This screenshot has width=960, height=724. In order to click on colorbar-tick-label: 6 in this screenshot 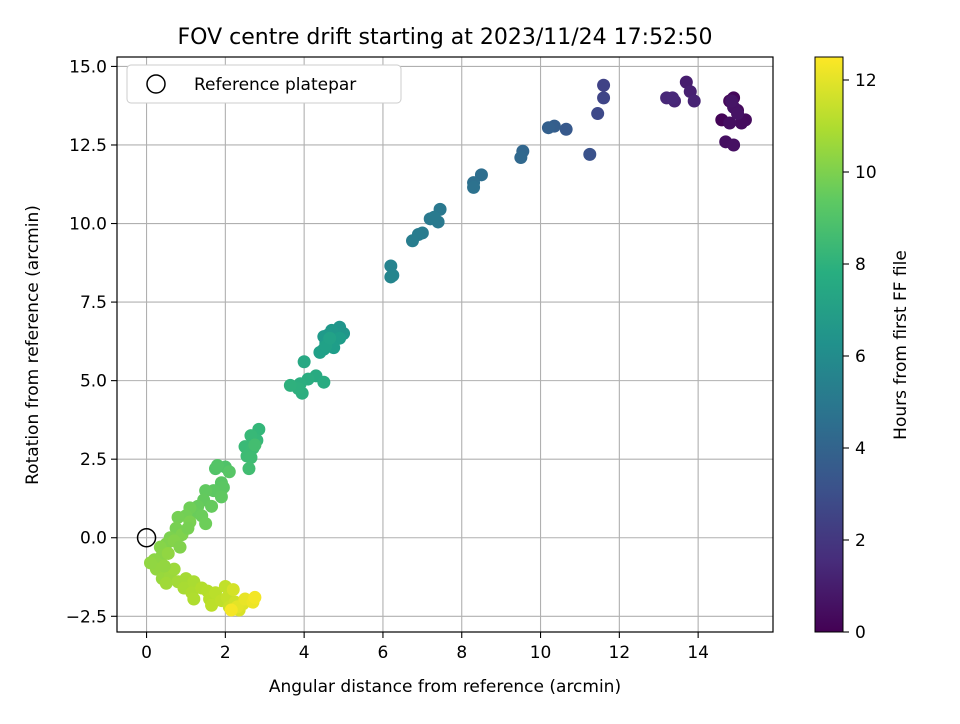, I will do `click(860, 357)`.